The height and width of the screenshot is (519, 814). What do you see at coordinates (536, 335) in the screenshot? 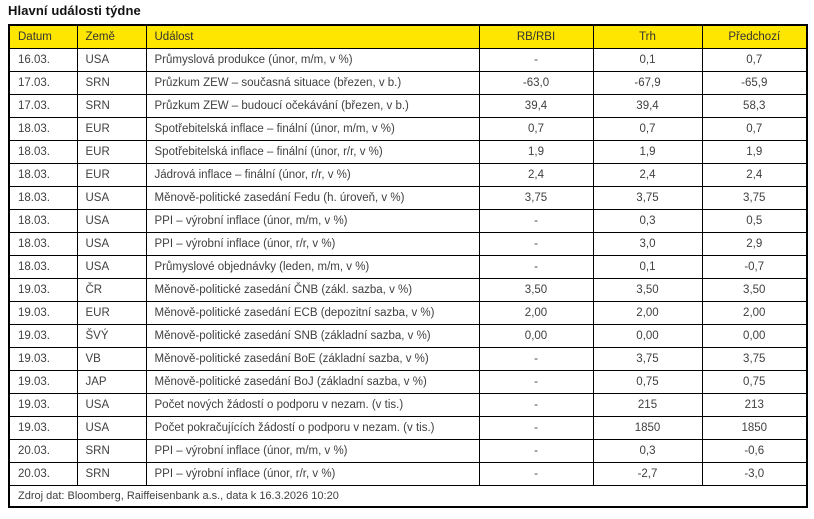
I see `cell-rb-rbi: 0,00` at bounding box center [536, 335].